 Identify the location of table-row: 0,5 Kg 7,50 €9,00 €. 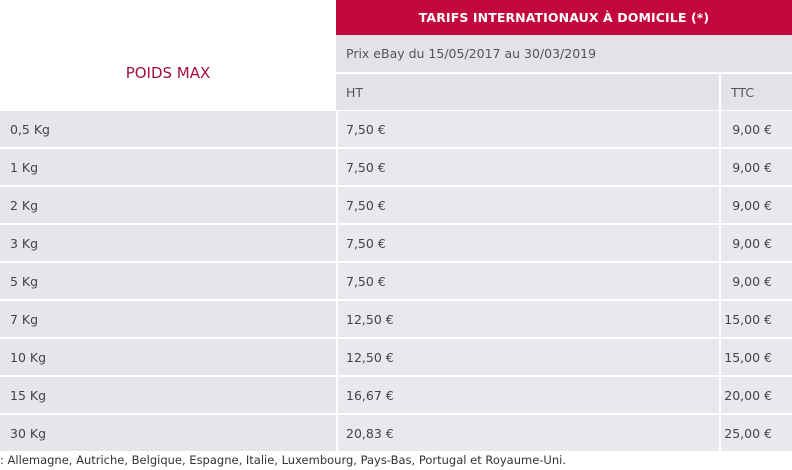
(396, 129).